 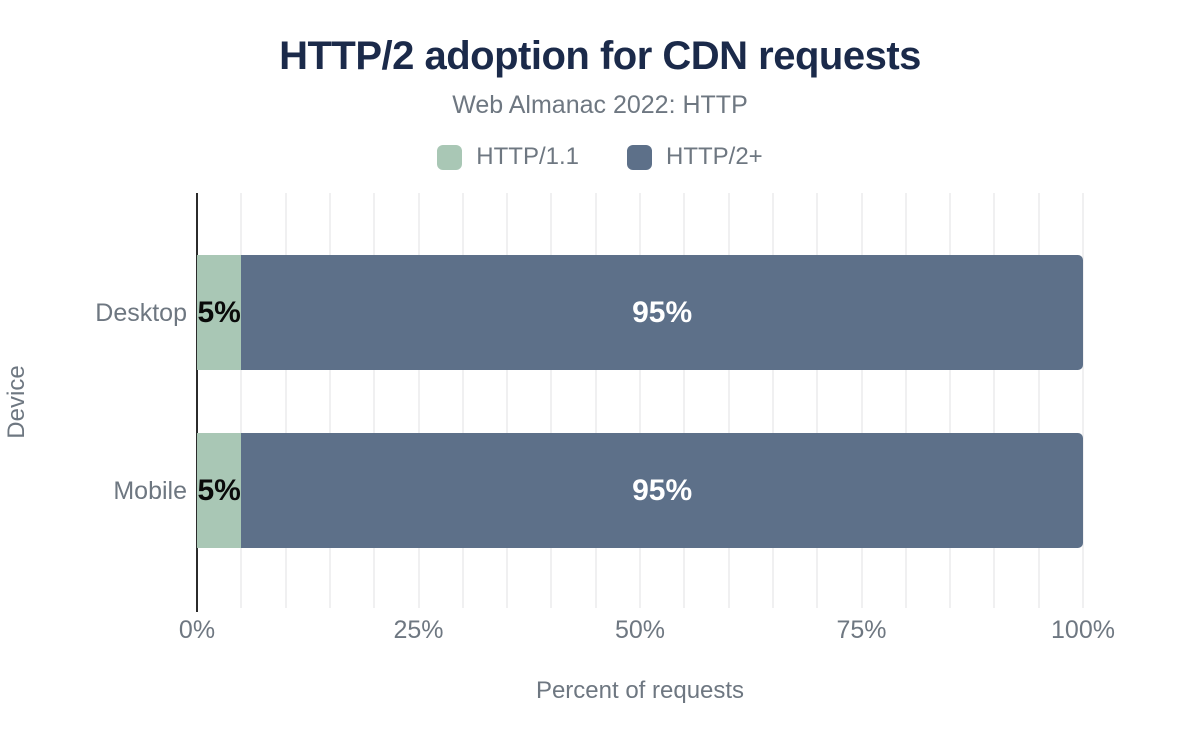 I want to click on bar-row-desktop: 5% 95%, so click(x=640, y=312).